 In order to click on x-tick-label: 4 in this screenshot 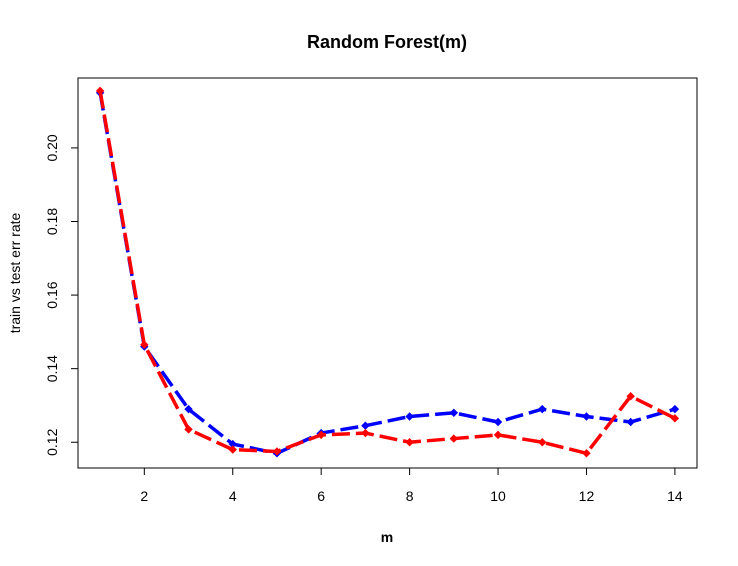, I will do `click(233, 496)`.